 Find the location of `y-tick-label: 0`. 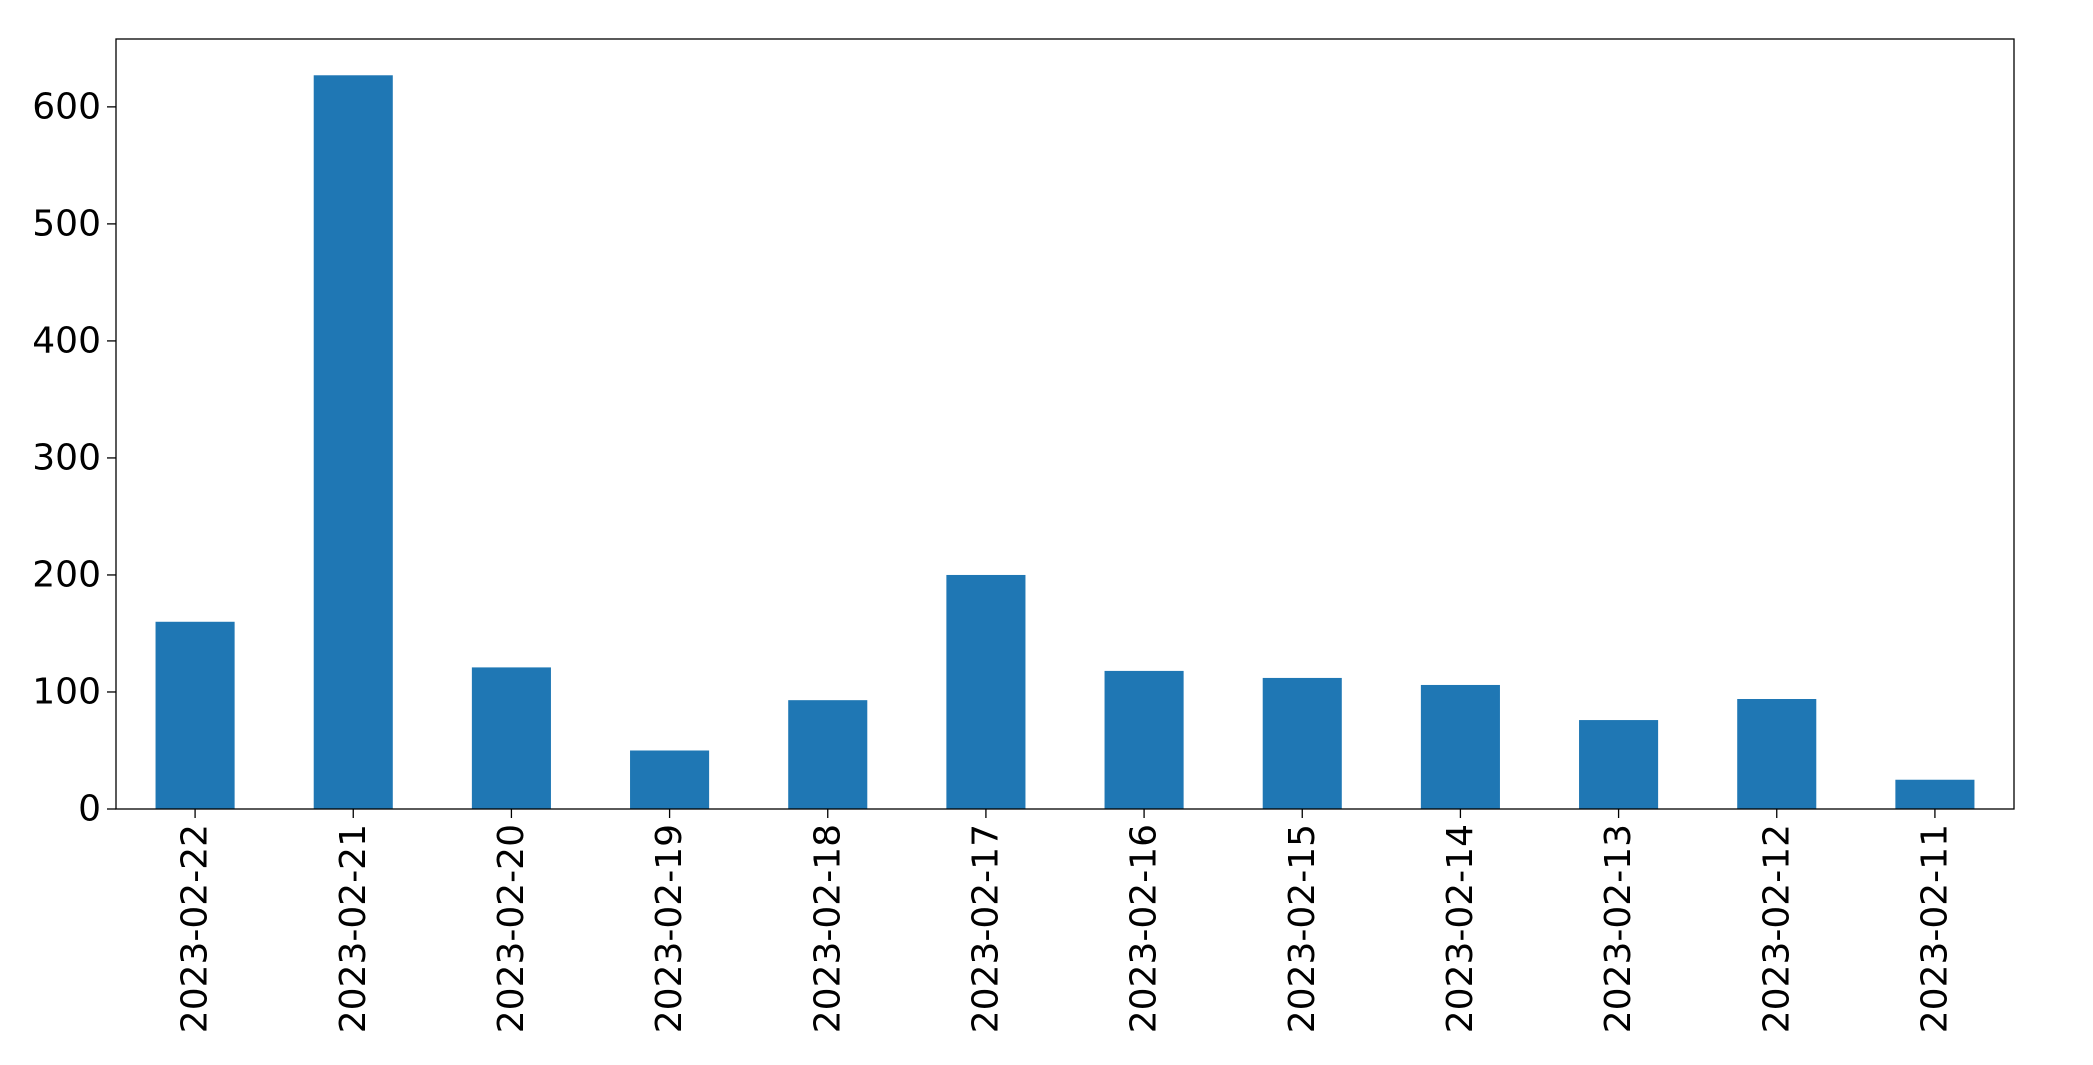

y-tick-label: 0 is located at coordinates (89, 809).